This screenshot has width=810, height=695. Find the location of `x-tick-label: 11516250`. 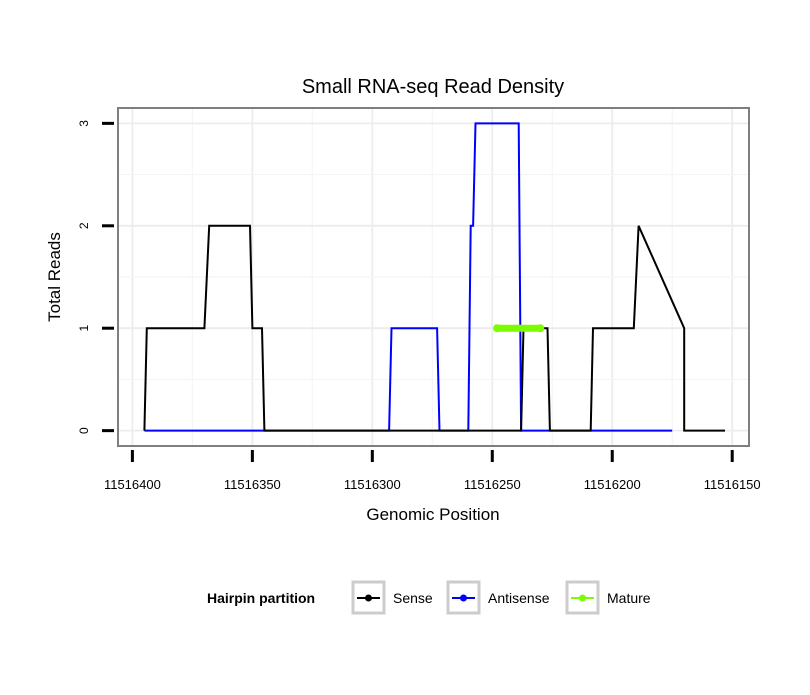

x-tick-label: 11516250 is located at coordinates (492, 484).